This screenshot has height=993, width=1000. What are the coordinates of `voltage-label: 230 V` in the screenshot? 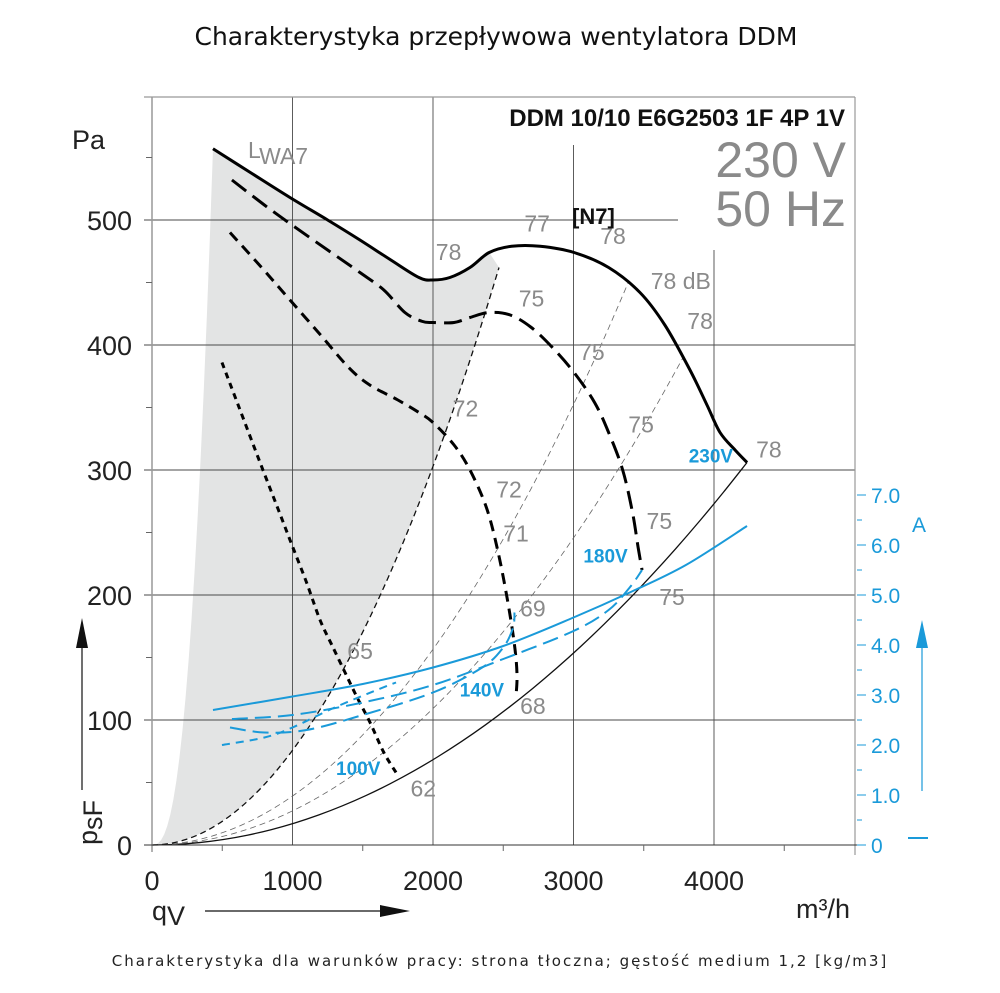 It's located at (780, 160).